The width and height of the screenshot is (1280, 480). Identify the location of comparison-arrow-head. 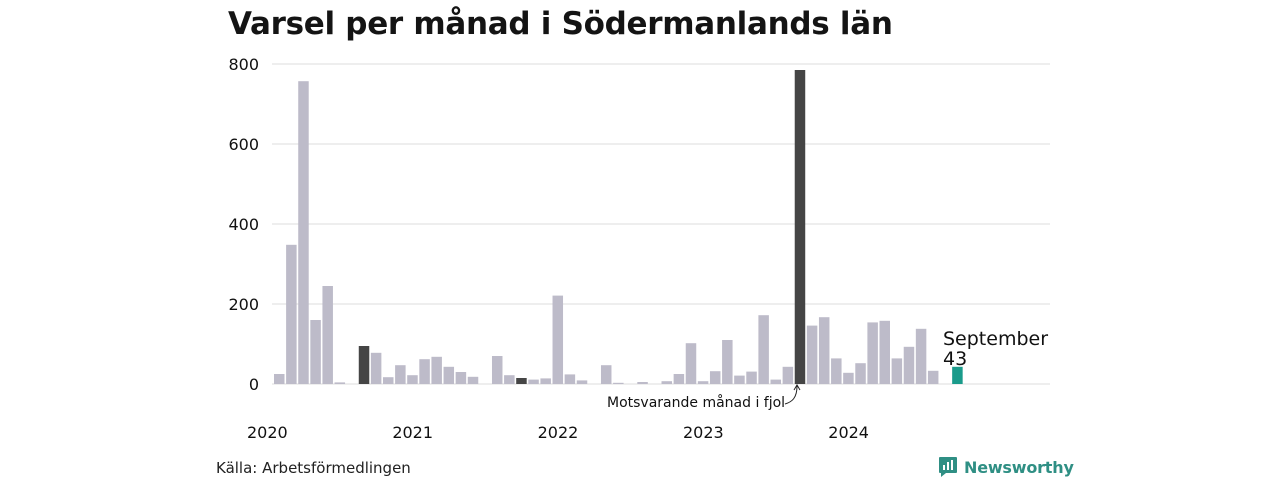
(797, 387).